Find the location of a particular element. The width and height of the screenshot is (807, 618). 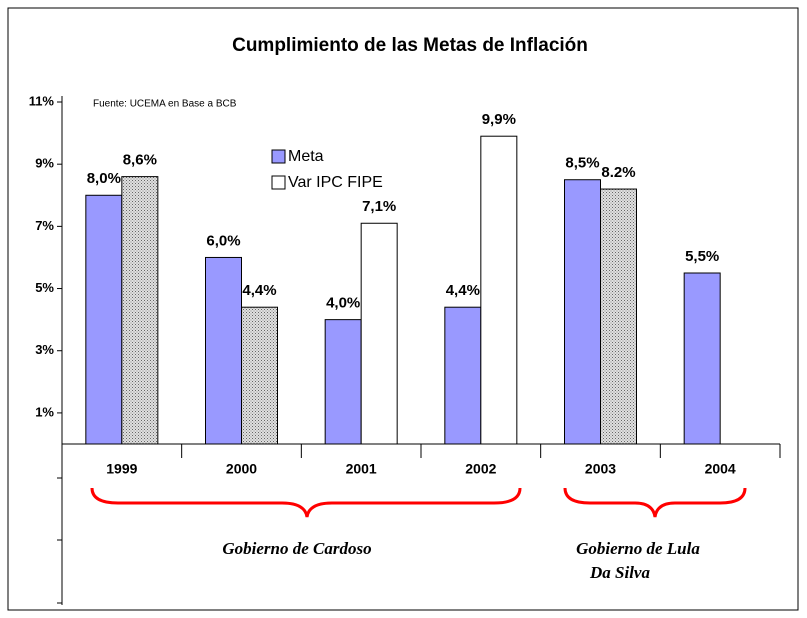

value-label: 8,0% is located at coordinates (104, 178).